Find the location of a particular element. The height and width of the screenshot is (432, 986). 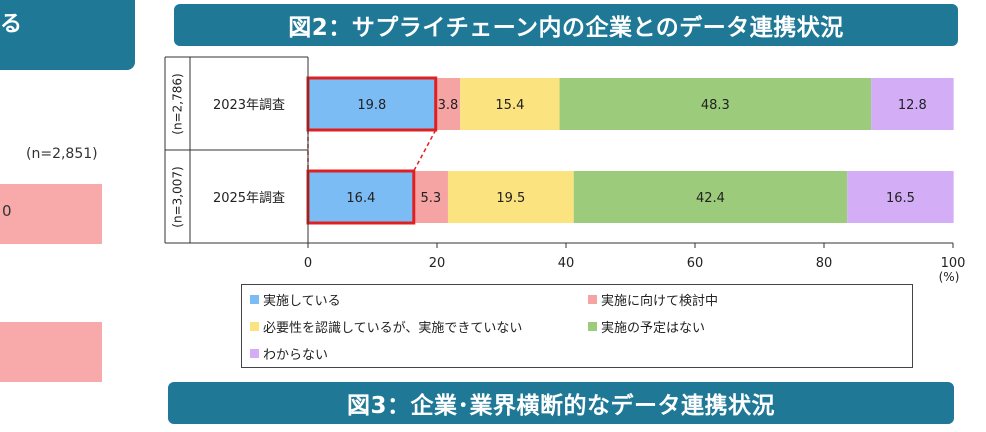

bar-value-label: 16.5 is located at coordinates (900, 198).